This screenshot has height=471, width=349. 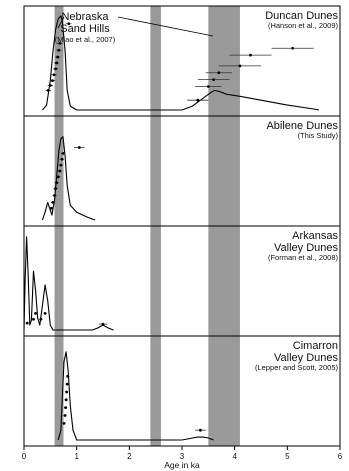 I want to click on panel-title-line: Duncan Dunes, so click(x=301, y=16).